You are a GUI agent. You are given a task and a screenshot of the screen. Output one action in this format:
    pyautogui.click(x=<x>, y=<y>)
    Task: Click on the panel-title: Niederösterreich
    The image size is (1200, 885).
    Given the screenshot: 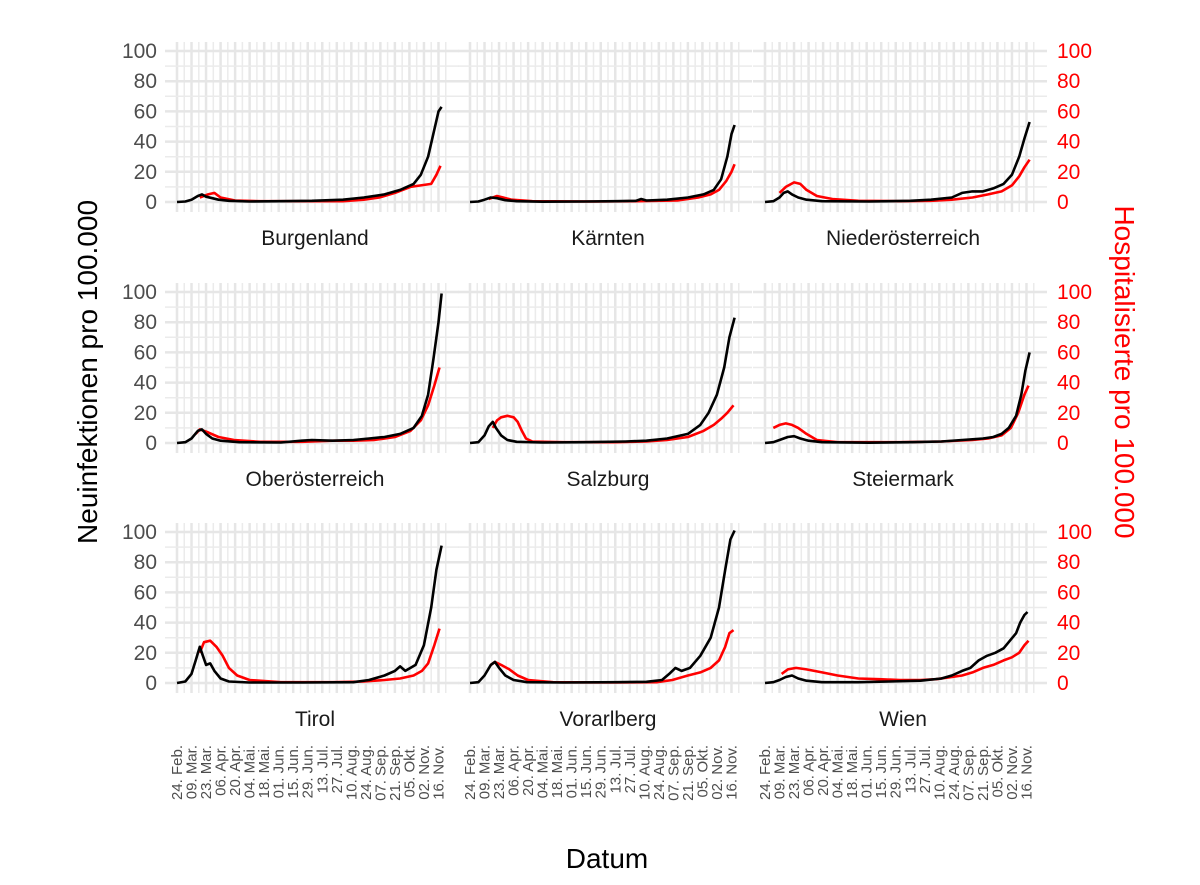 What is the action you would take?
    pyautogui.click(x=903, y=238)
    